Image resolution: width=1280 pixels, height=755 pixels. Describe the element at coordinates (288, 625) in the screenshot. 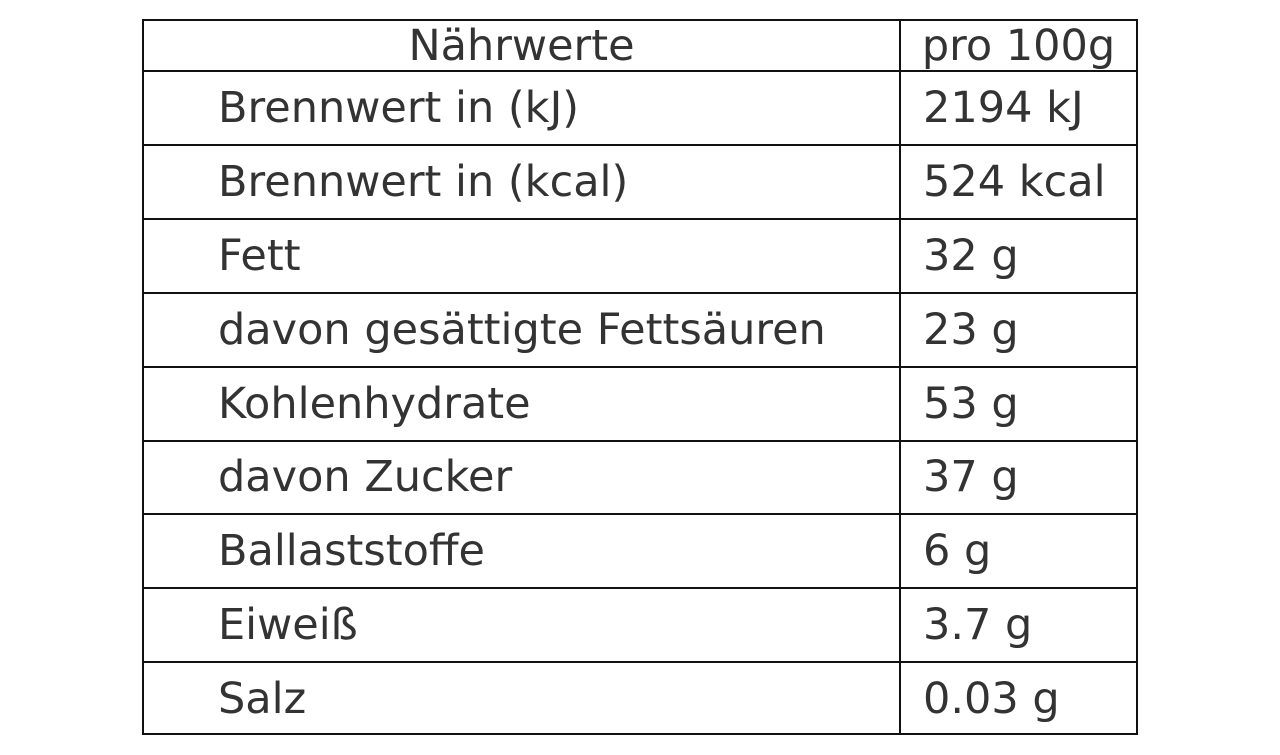

I see `nutrient-name: Eiweiß` at that location.